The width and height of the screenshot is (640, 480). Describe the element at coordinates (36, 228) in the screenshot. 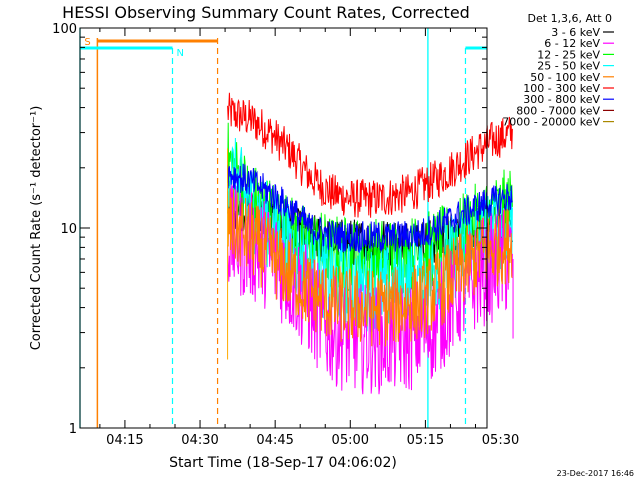

I see `y-axis-label: Corrected Count Rate (s⁻¹ detector⁻¹)` at that location.